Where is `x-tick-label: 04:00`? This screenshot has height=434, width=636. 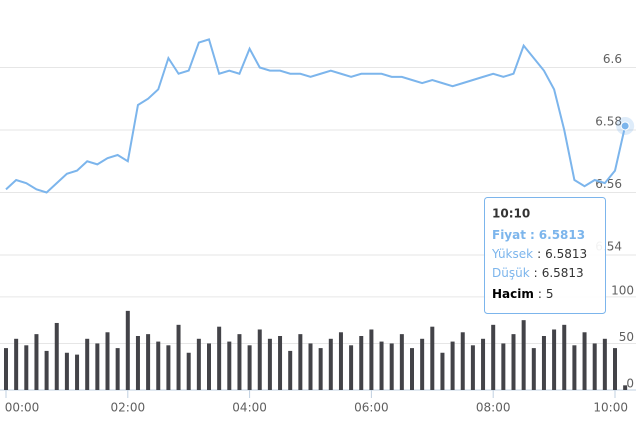 x-tick-label: 04:00 is located at coordinates (249, 408).